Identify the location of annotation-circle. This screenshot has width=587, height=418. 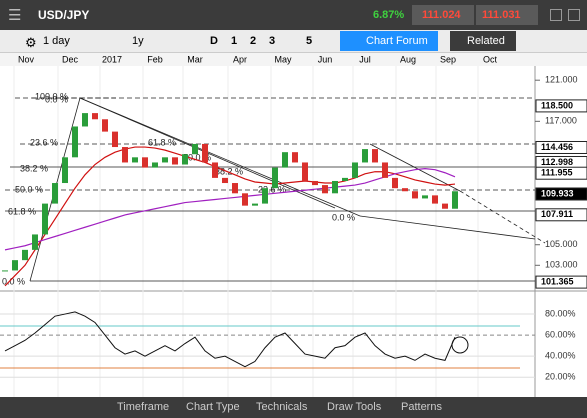
(460, 345).